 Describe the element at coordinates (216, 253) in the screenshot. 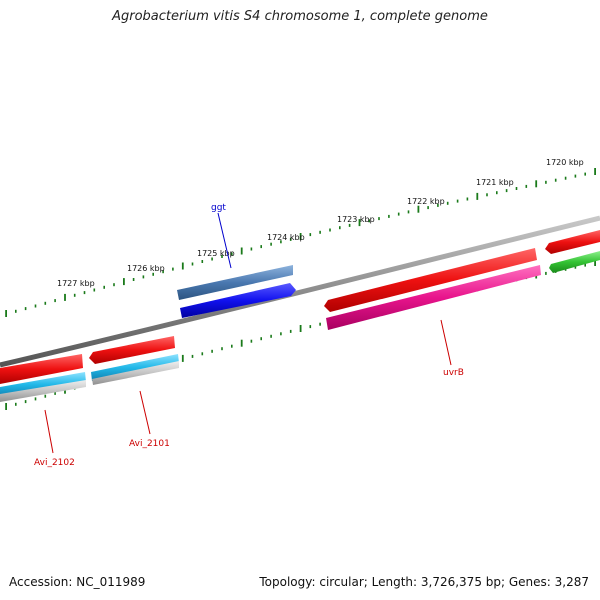

I see `kbp-label-1725: 1725 kbp` at that location.